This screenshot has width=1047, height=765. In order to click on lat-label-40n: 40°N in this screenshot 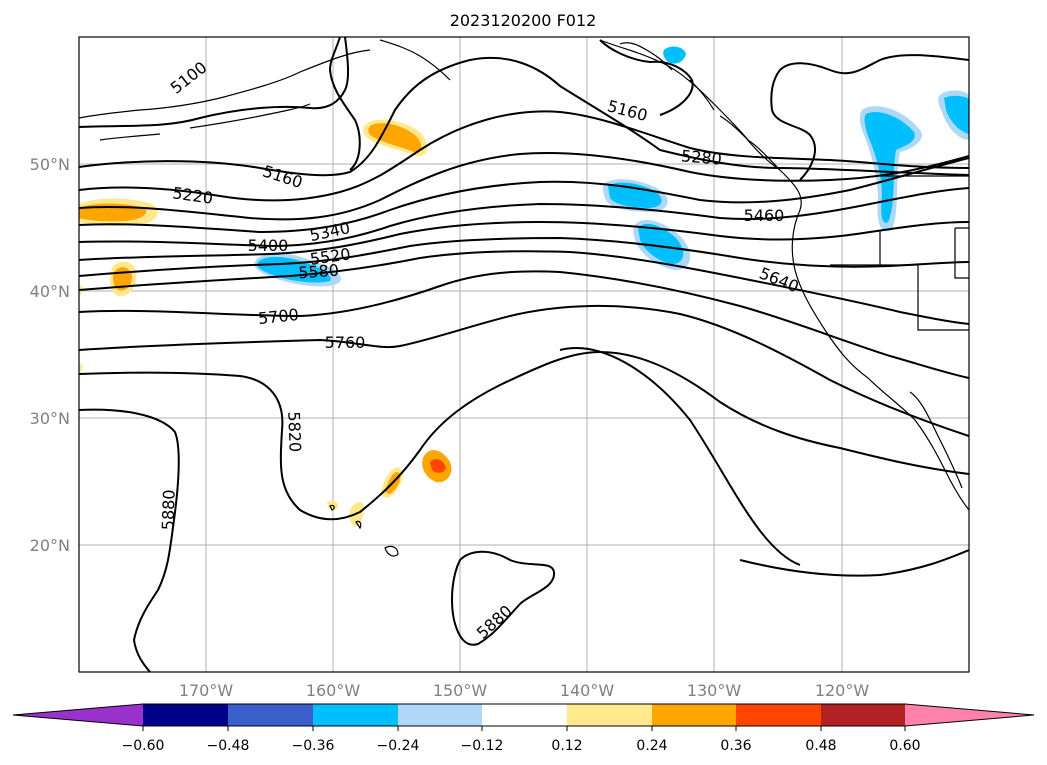, I will do `click(50, 291)`.